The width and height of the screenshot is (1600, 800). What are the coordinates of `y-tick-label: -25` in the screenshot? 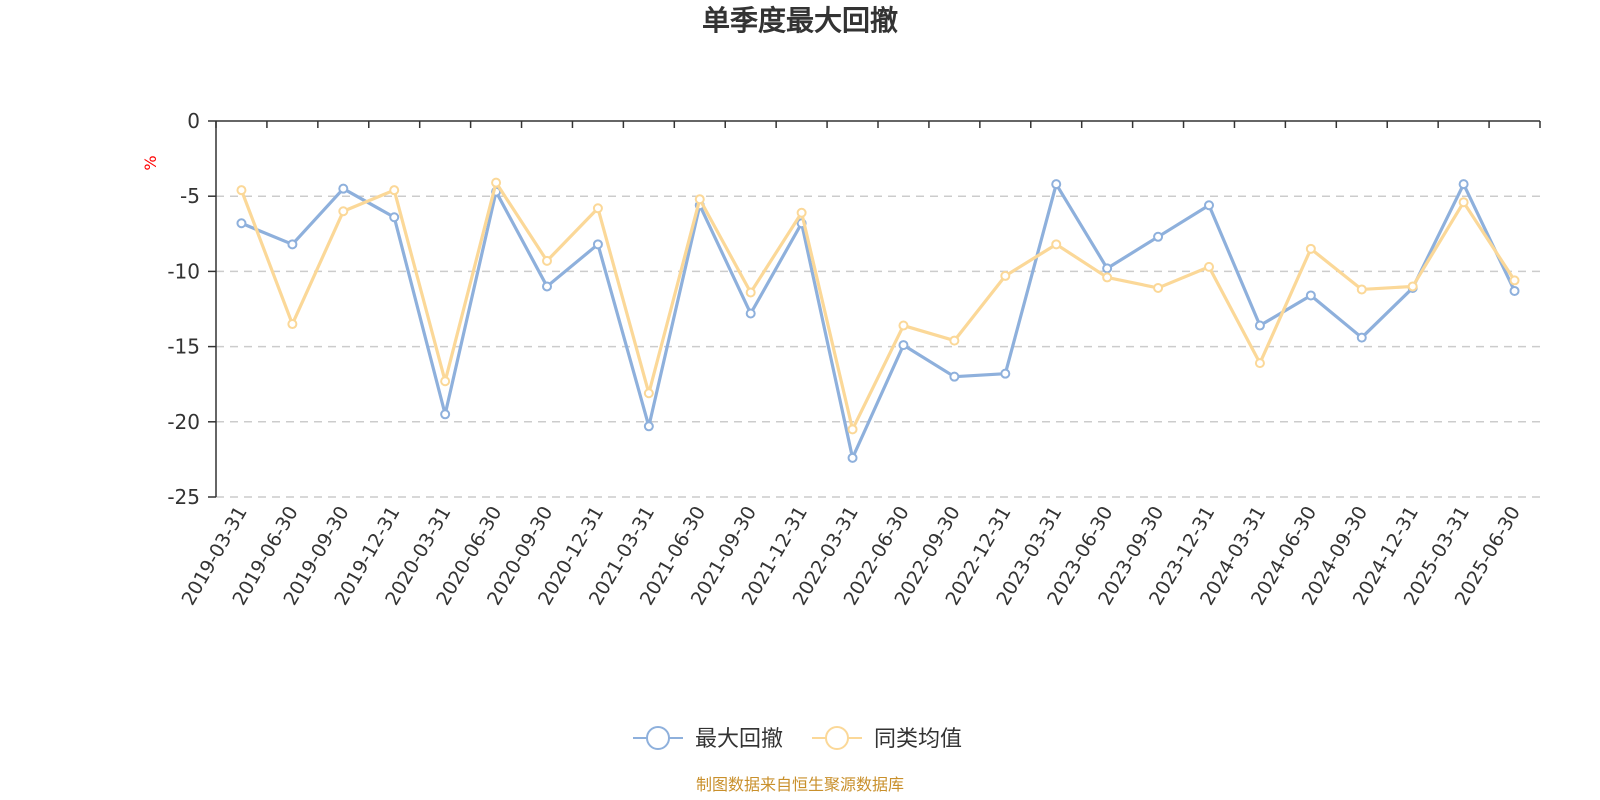 It's located at (183, 497).